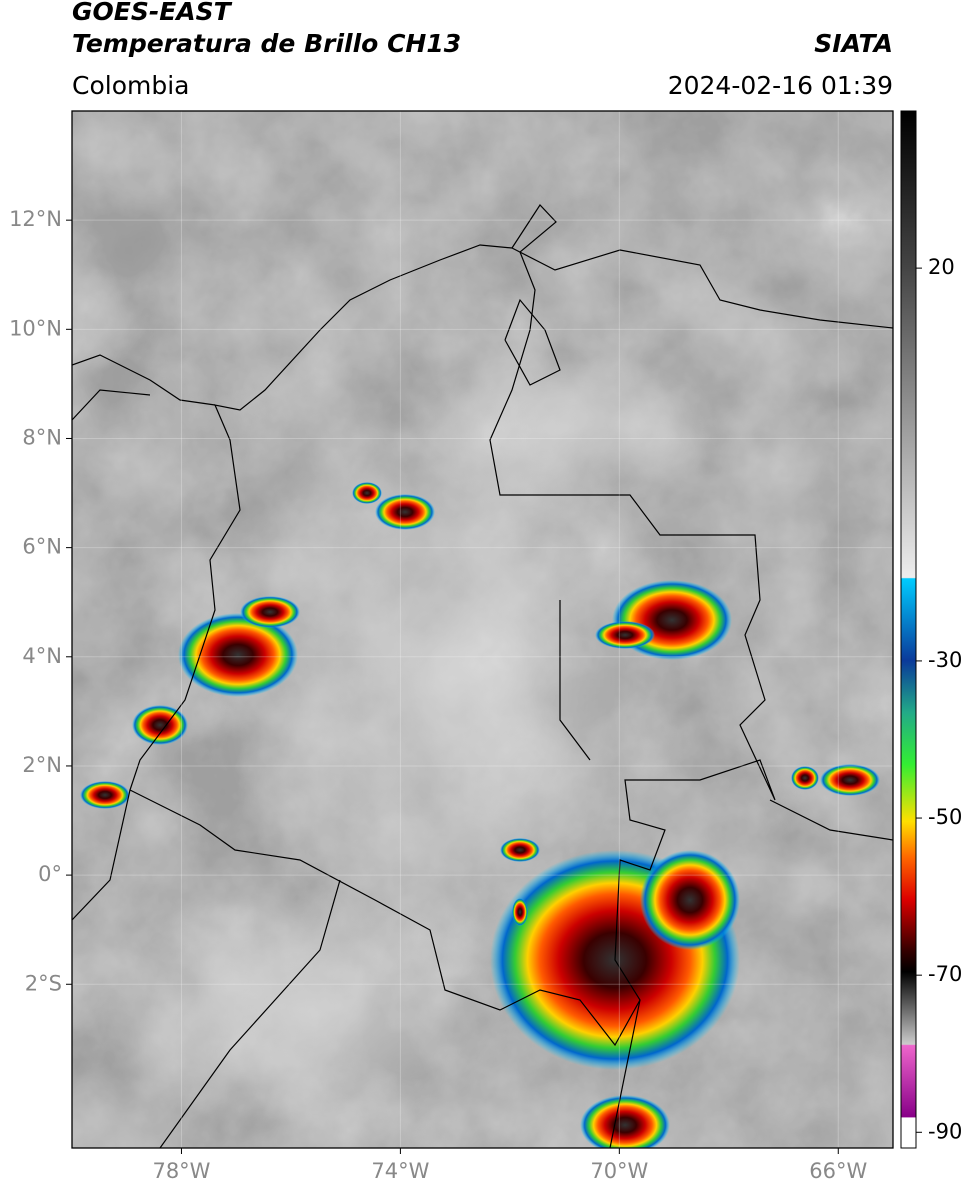 Image resolution: width=966 pixels, height=1190 pixels. I want to click on x-tick-label: 66°W, so click(838, 1171).